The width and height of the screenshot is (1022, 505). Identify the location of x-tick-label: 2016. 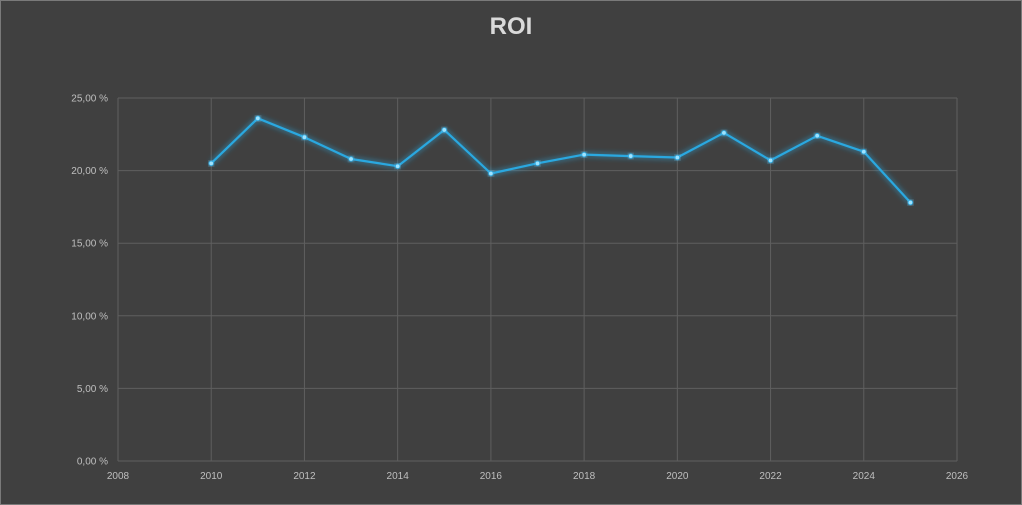
(491, 476).